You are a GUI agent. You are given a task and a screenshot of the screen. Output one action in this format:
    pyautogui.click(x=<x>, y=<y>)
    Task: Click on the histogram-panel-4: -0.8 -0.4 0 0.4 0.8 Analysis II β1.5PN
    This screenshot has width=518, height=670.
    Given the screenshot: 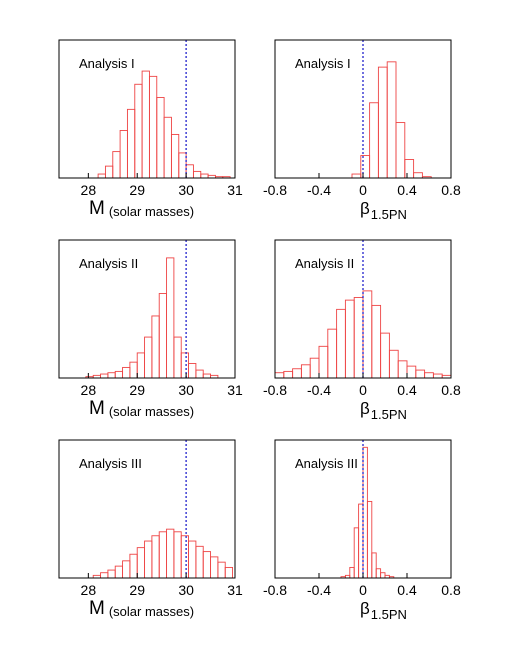 What is the action you would take?
    pyautogui.click(x=362, y=330)
    